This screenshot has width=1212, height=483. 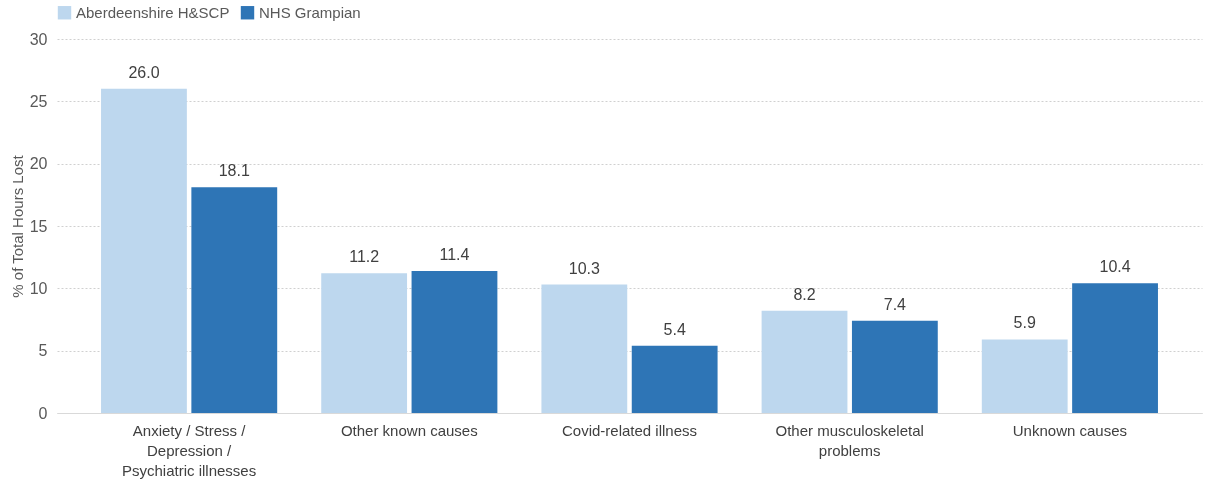 What do you see at coordinates (364, 257) in the screenshot?
I see `data-label: 11.2` at bounding box center [364, 257].